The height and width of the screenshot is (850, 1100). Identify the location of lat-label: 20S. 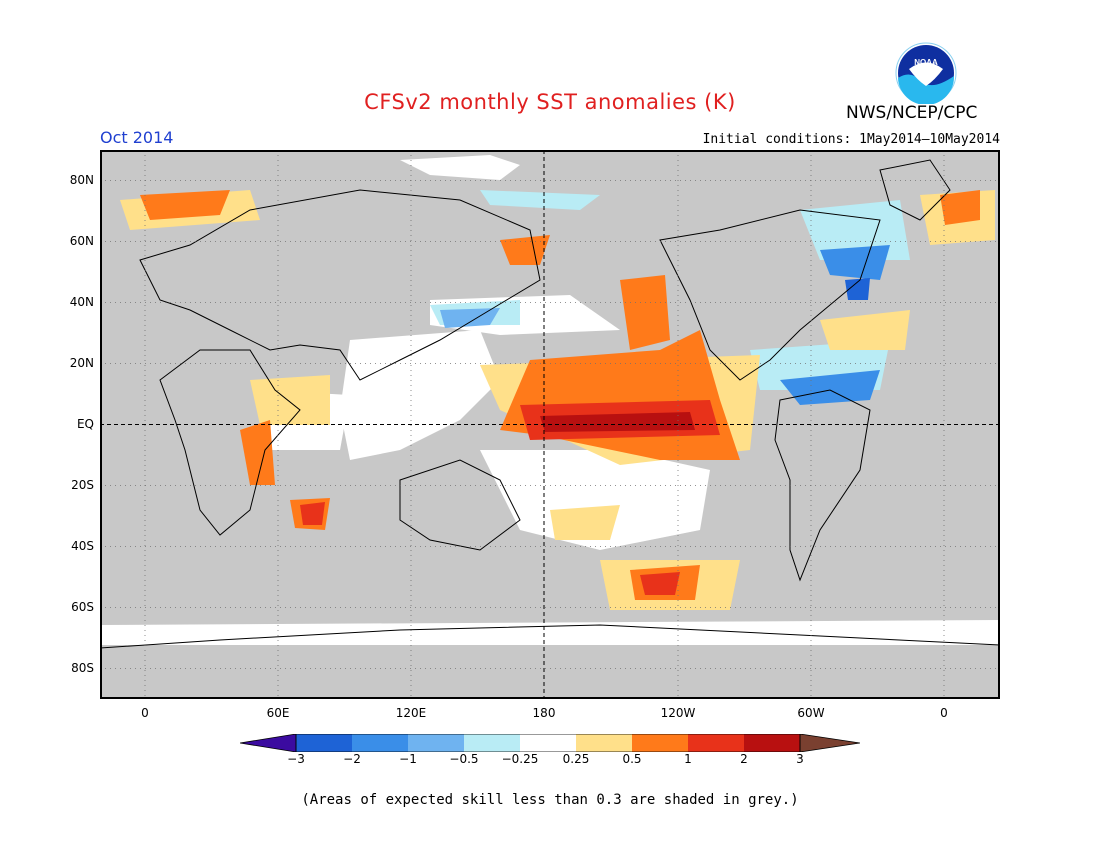
(82, 485).